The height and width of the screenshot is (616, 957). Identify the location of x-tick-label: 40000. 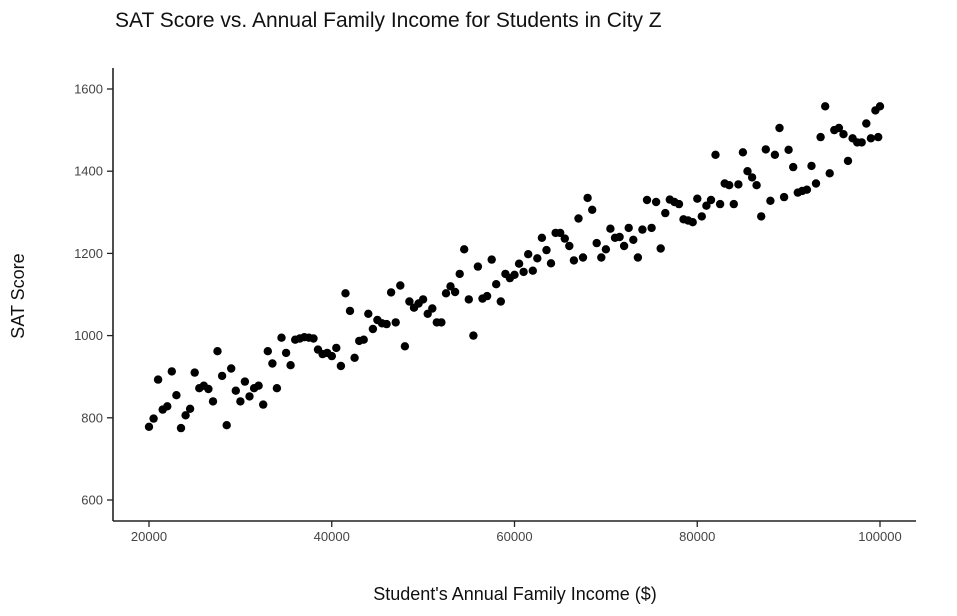
(332, 536).